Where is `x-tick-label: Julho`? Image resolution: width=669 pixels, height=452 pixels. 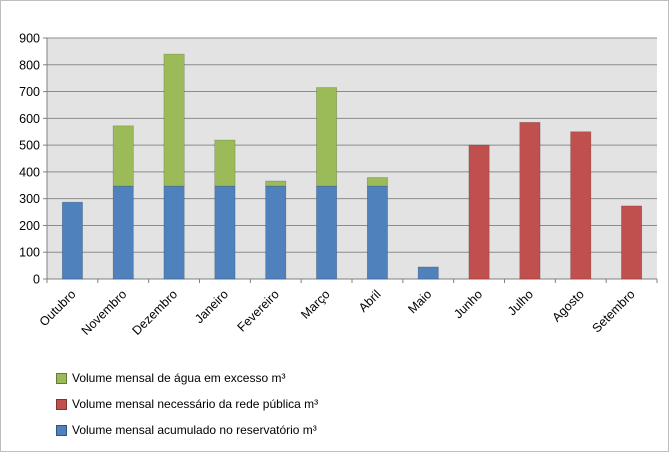
x-tick-label: Julho is located at coordinates (520, 302).